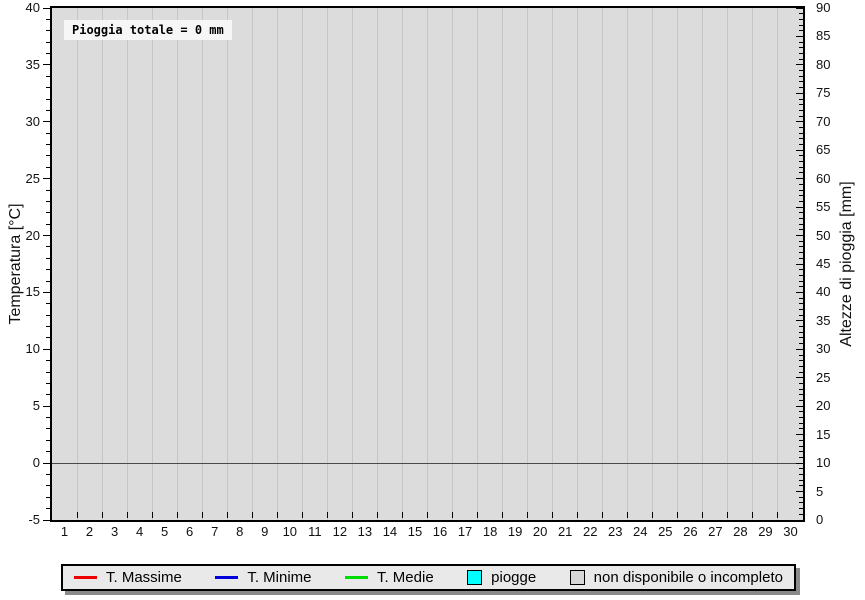 Image resolution: width=865 pixels, height=600 pixels. Describe the element at coordinates (823, 377) in the screenshot. I see `right-axis-tick-label: 25` at that location.